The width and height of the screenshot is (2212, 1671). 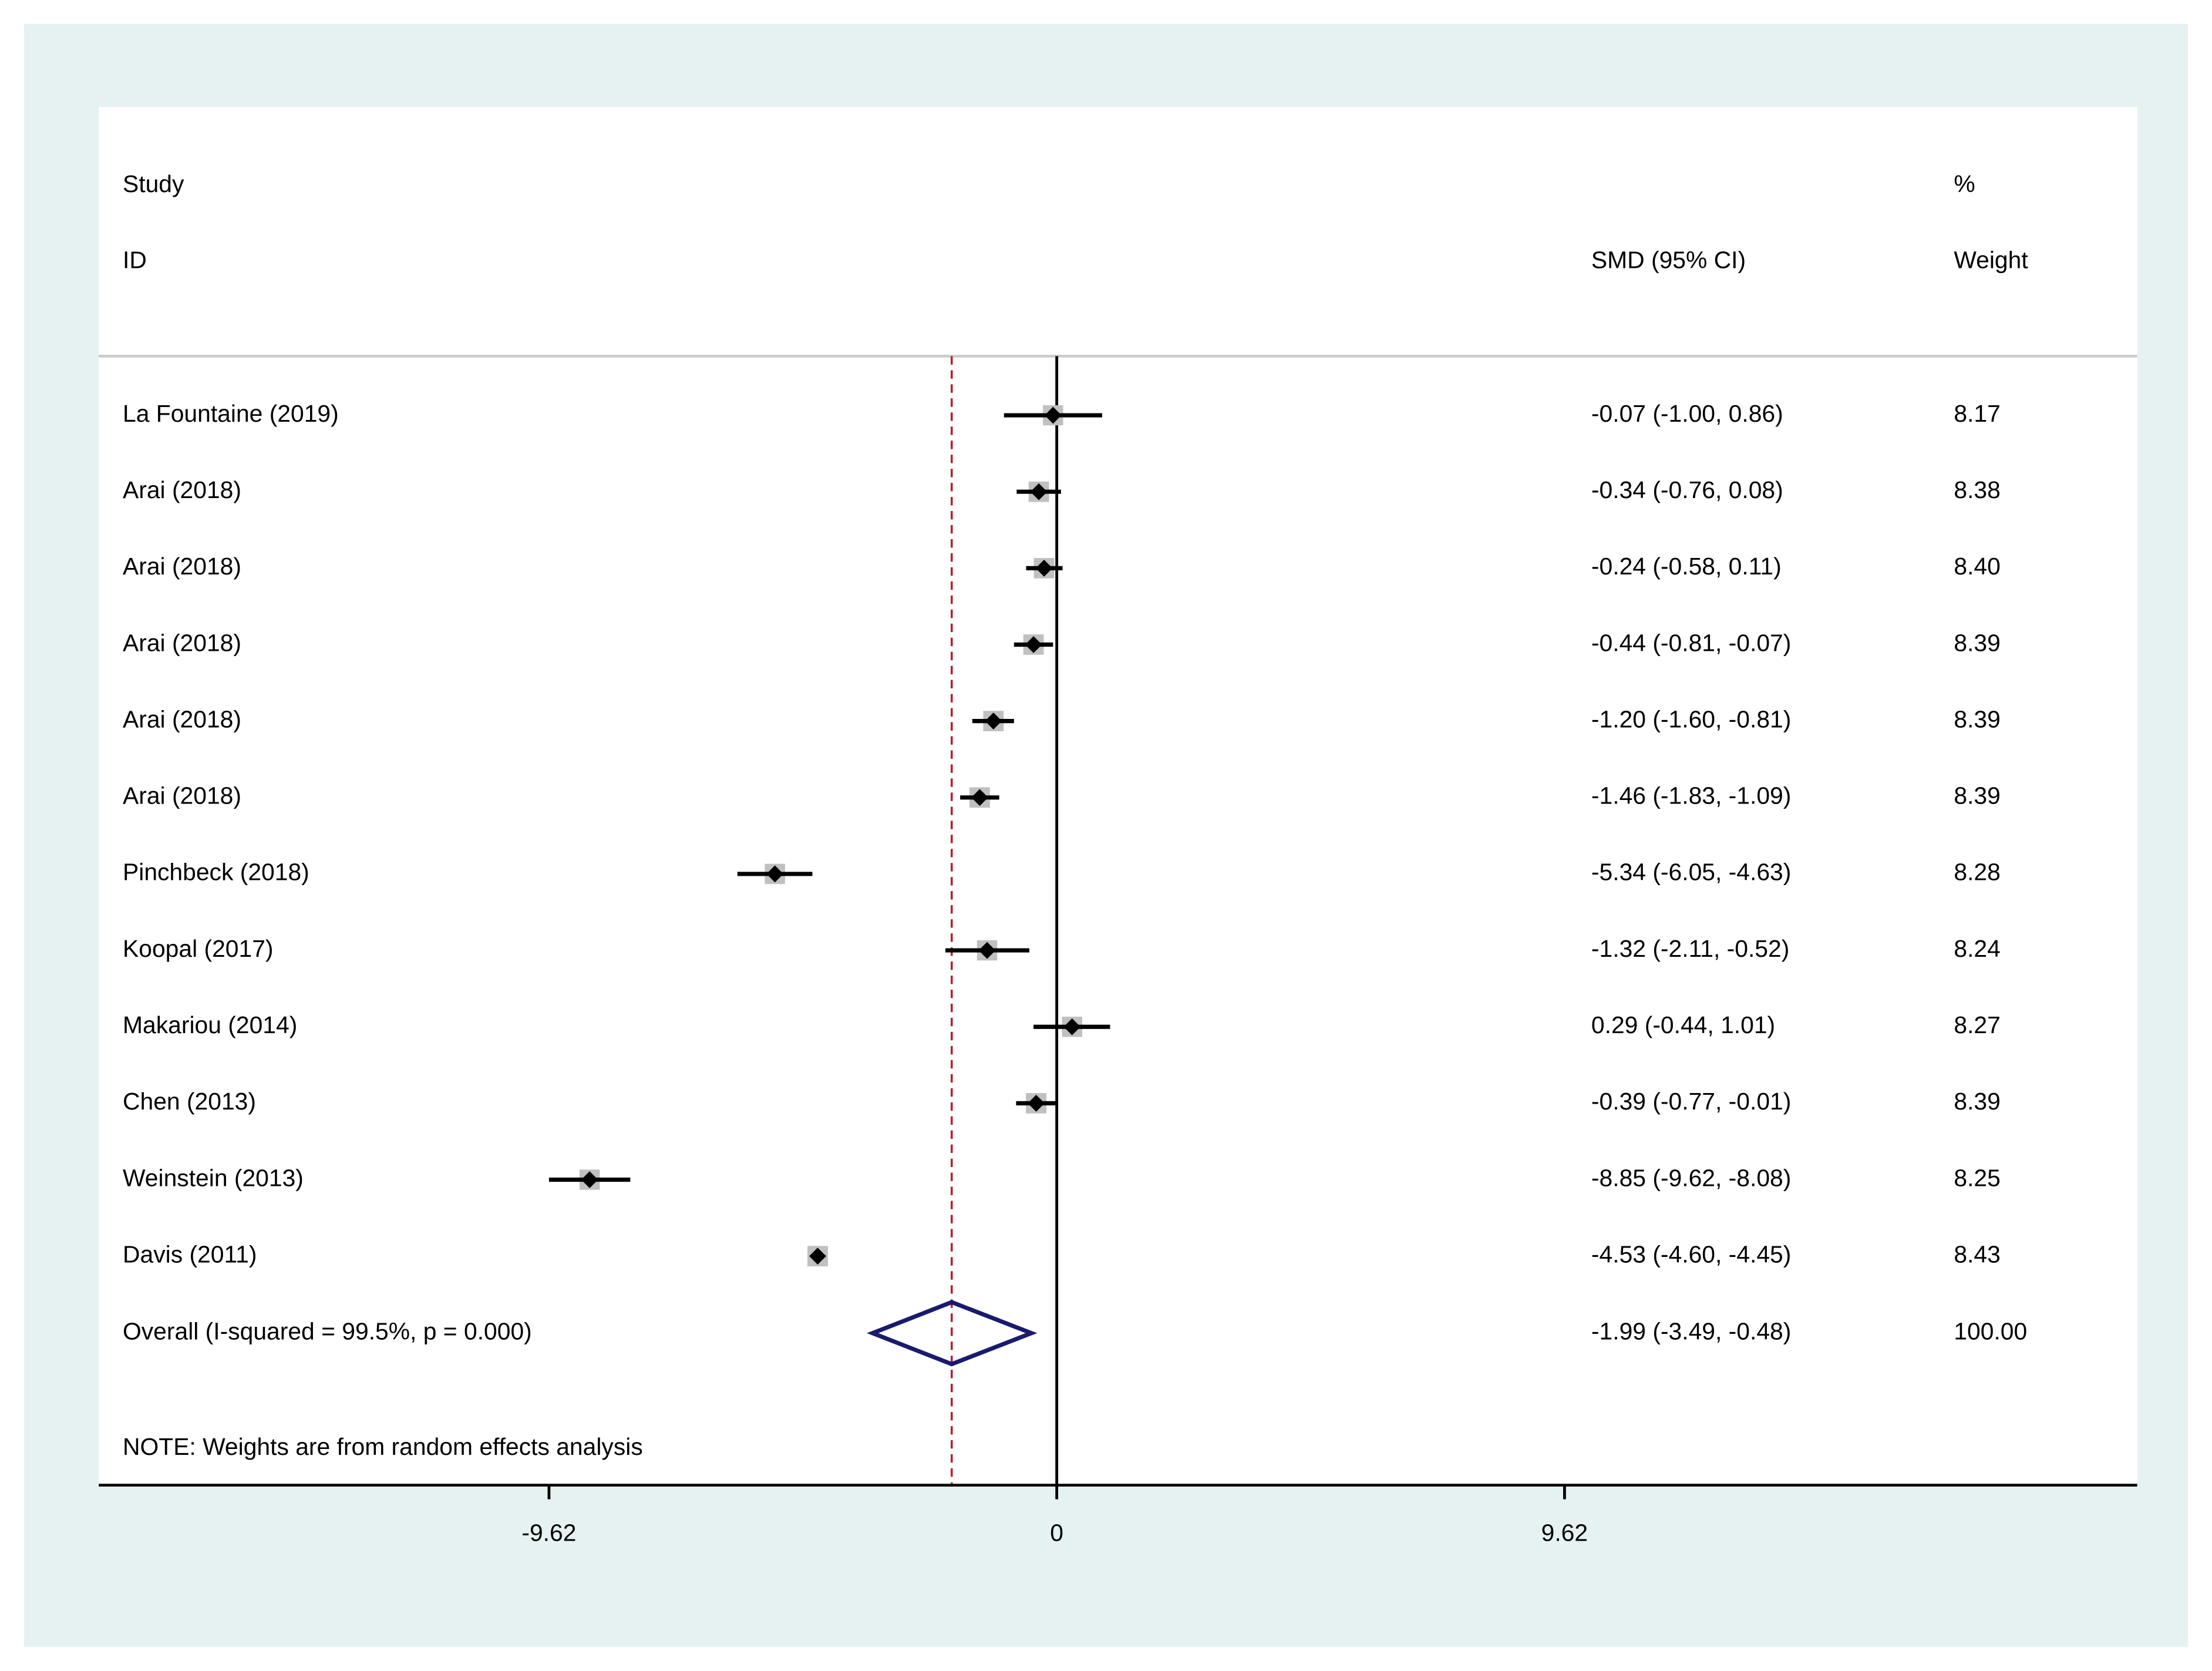 I want to click on weight-label: 8.38, so click(x=1977, y=490).